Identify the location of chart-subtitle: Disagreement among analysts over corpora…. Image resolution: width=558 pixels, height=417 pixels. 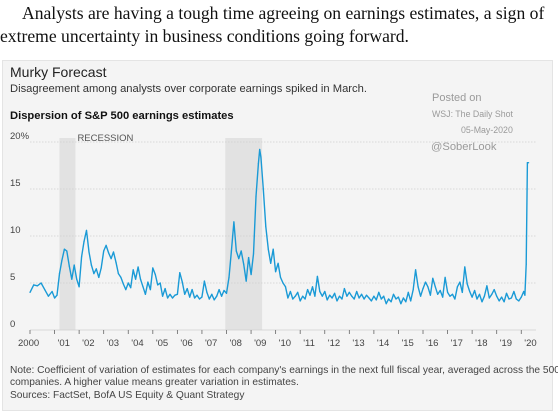
(188, 89).